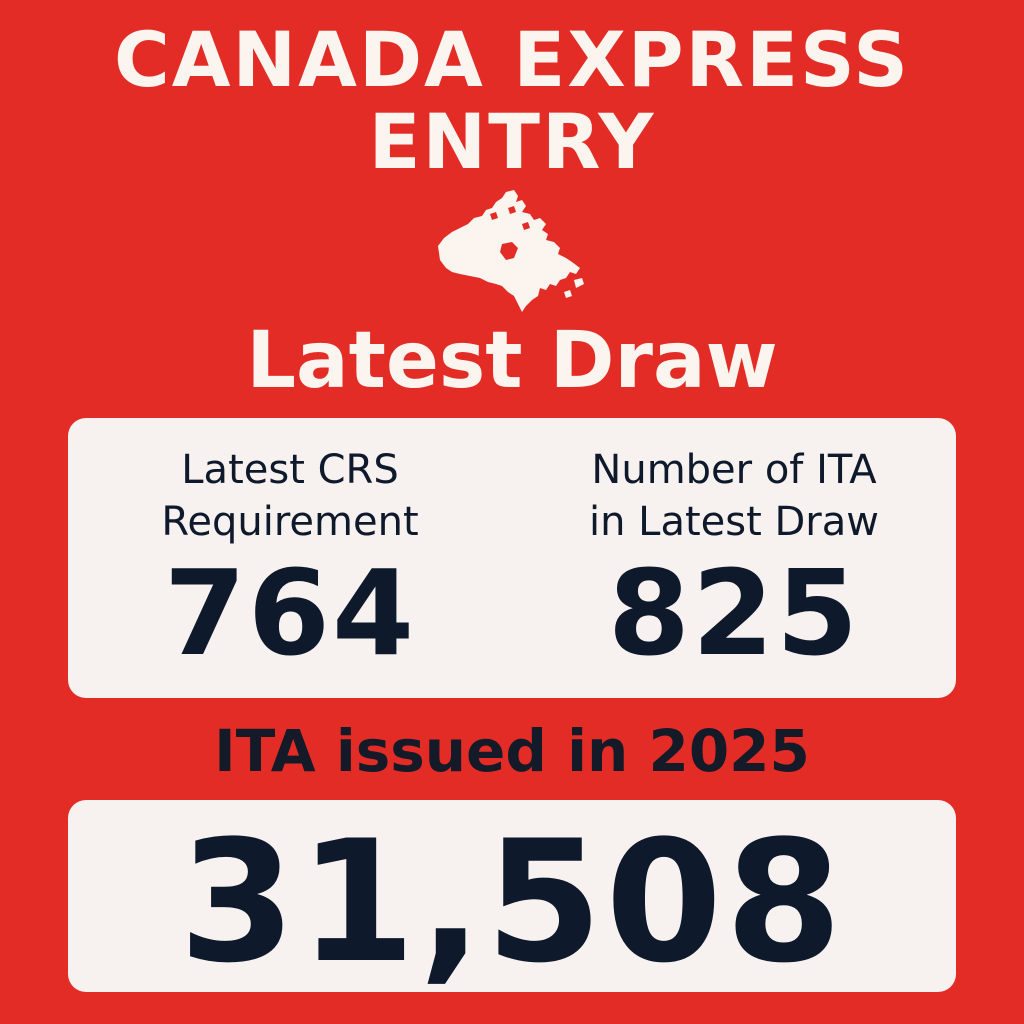  I want to click on yearly-value: 31,508, so click(512, 902).